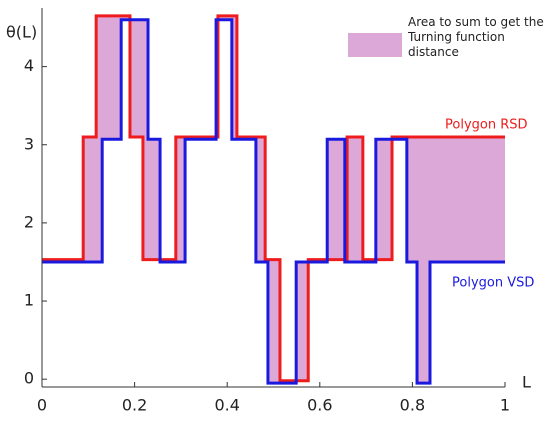 This screenshot has height=422, width=550. What do you see at coordinates (29, 378) in the screenshot?
I see `y-tick-label: 0` at bounding box center [29, 378].